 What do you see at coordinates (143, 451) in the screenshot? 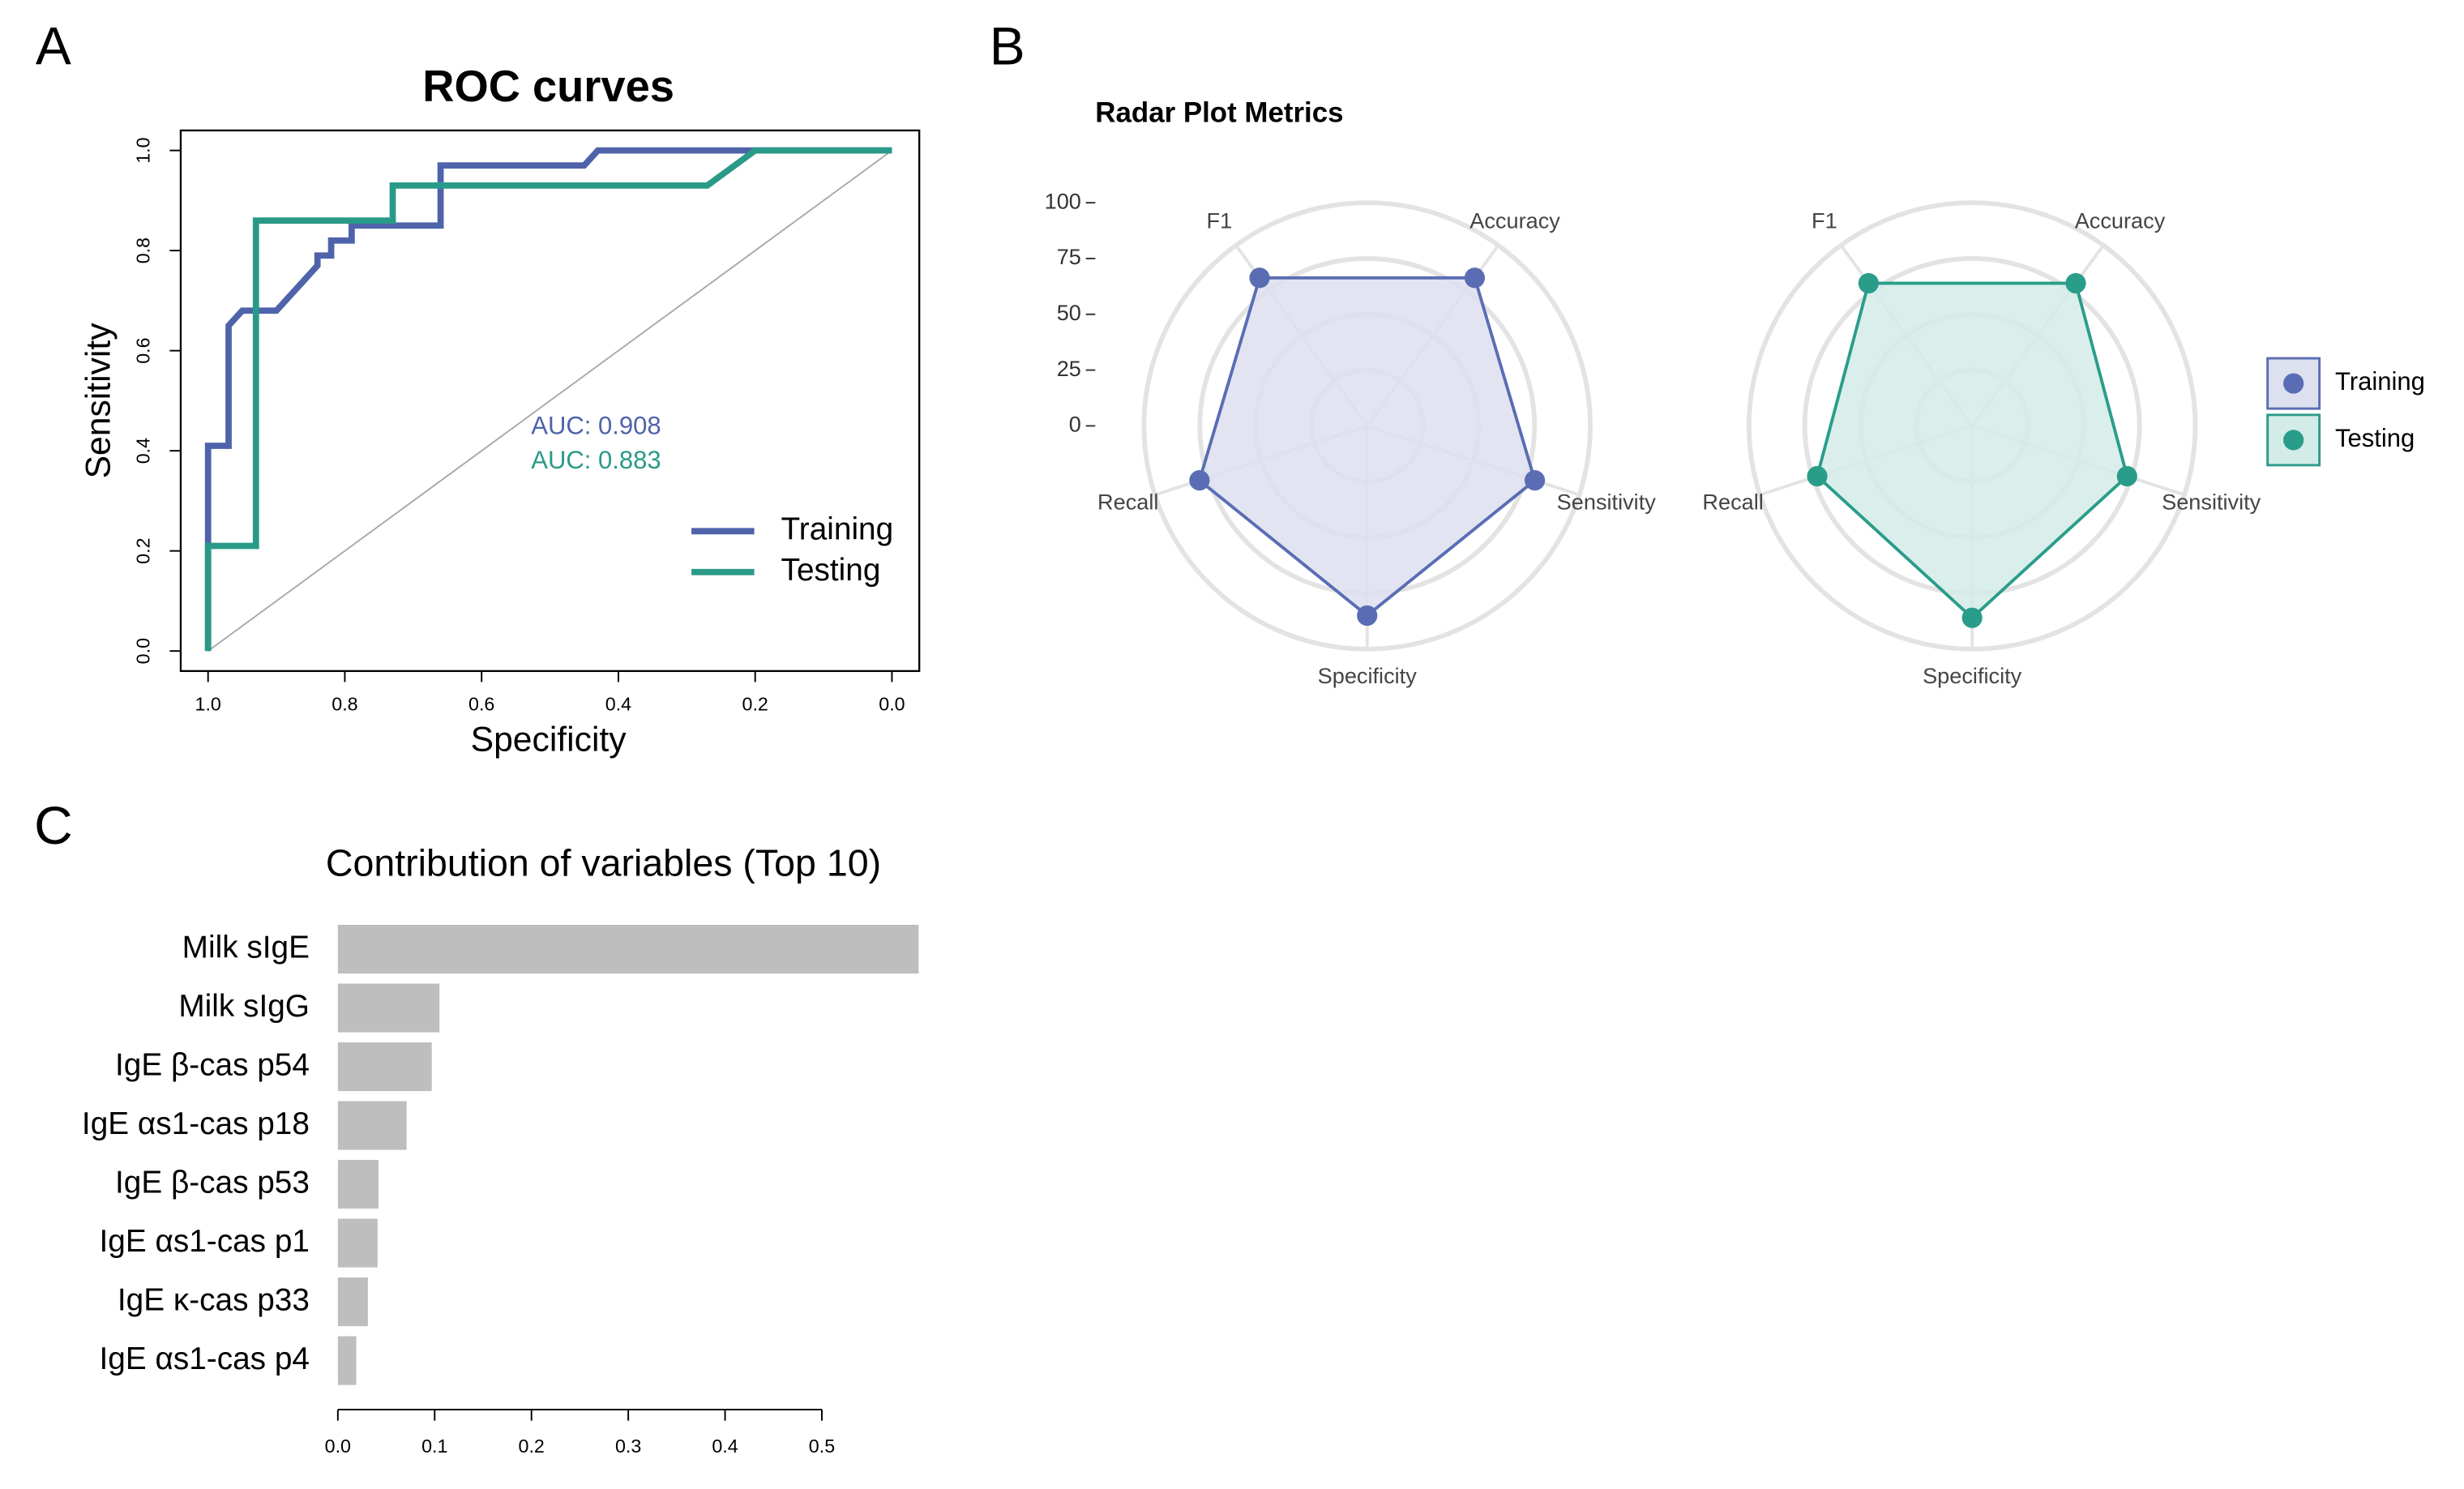
I see `y-tick-label: 0.4` at bounding box center [143, 451].